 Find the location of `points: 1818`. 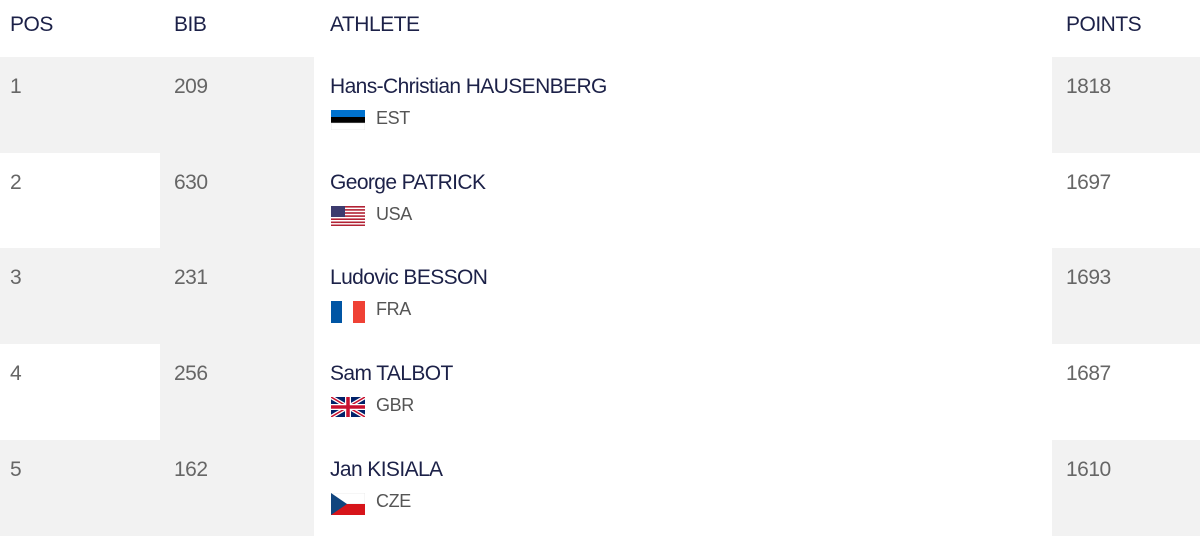

points: 1818 is located at coordinates (1088, 86).